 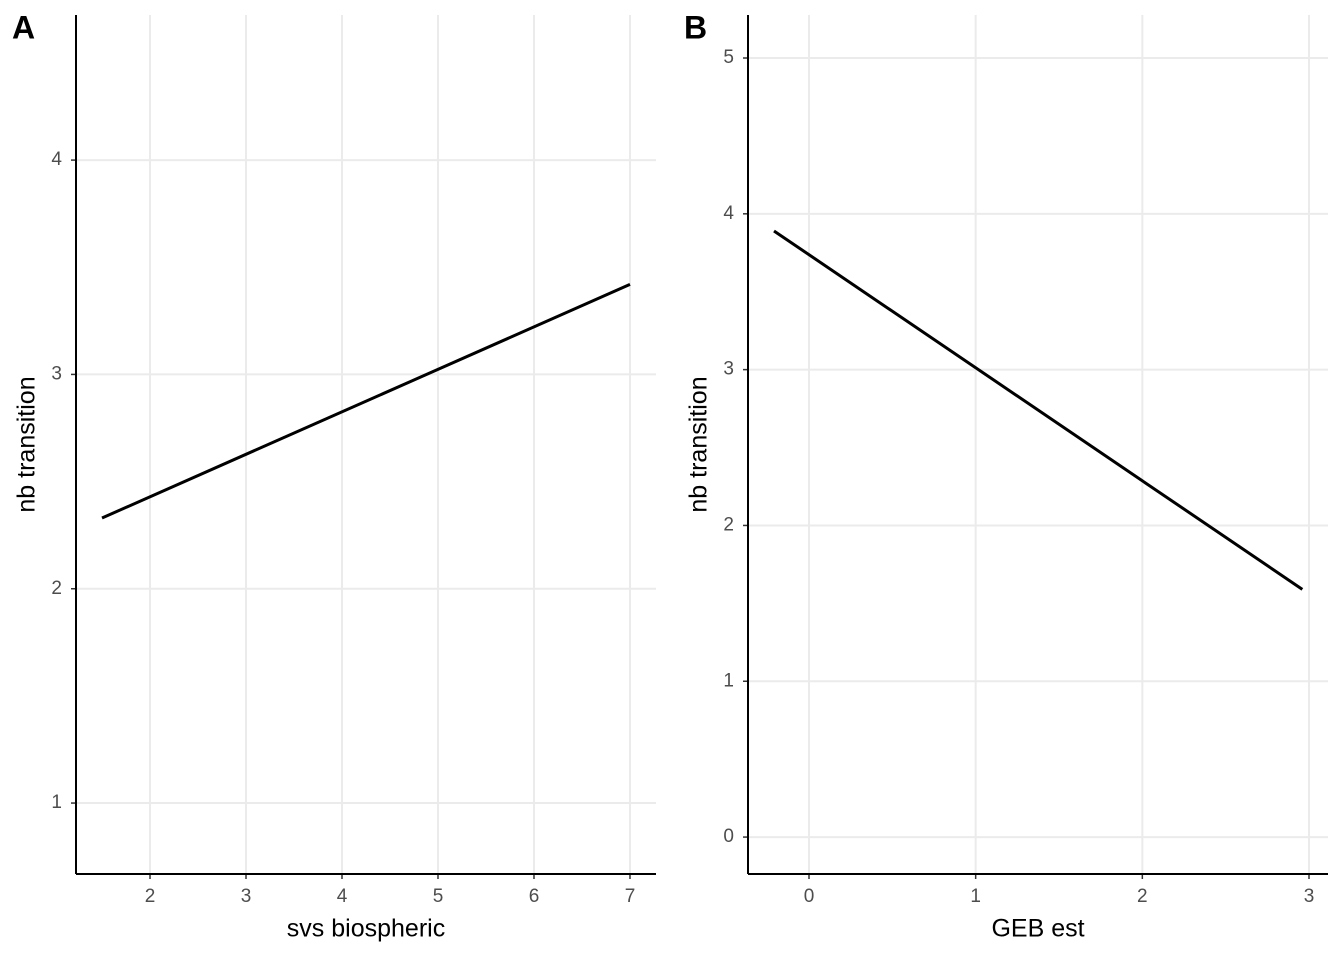 I want to click on x-tick-label: 0, so click(x=809, y=896).